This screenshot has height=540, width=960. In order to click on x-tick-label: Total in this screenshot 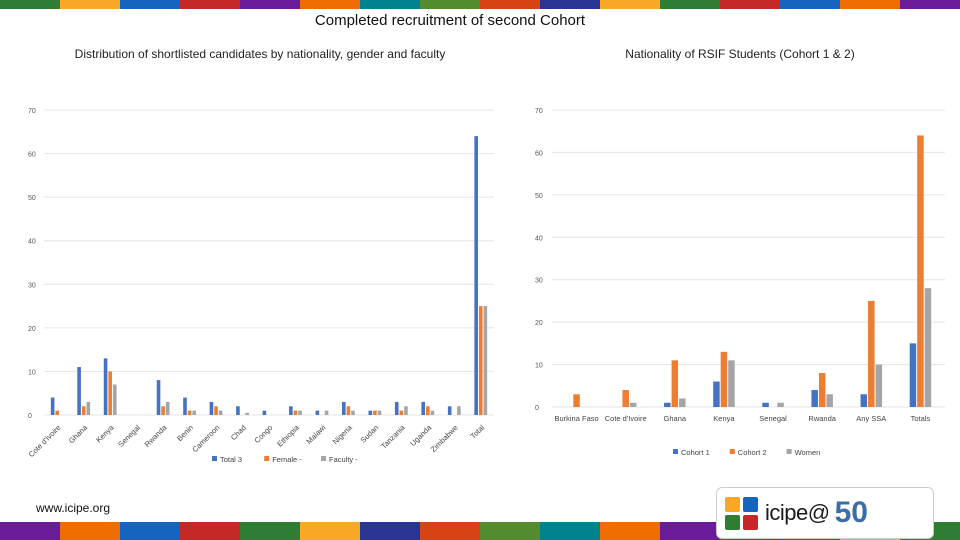, I will do `click(478, 432)`.